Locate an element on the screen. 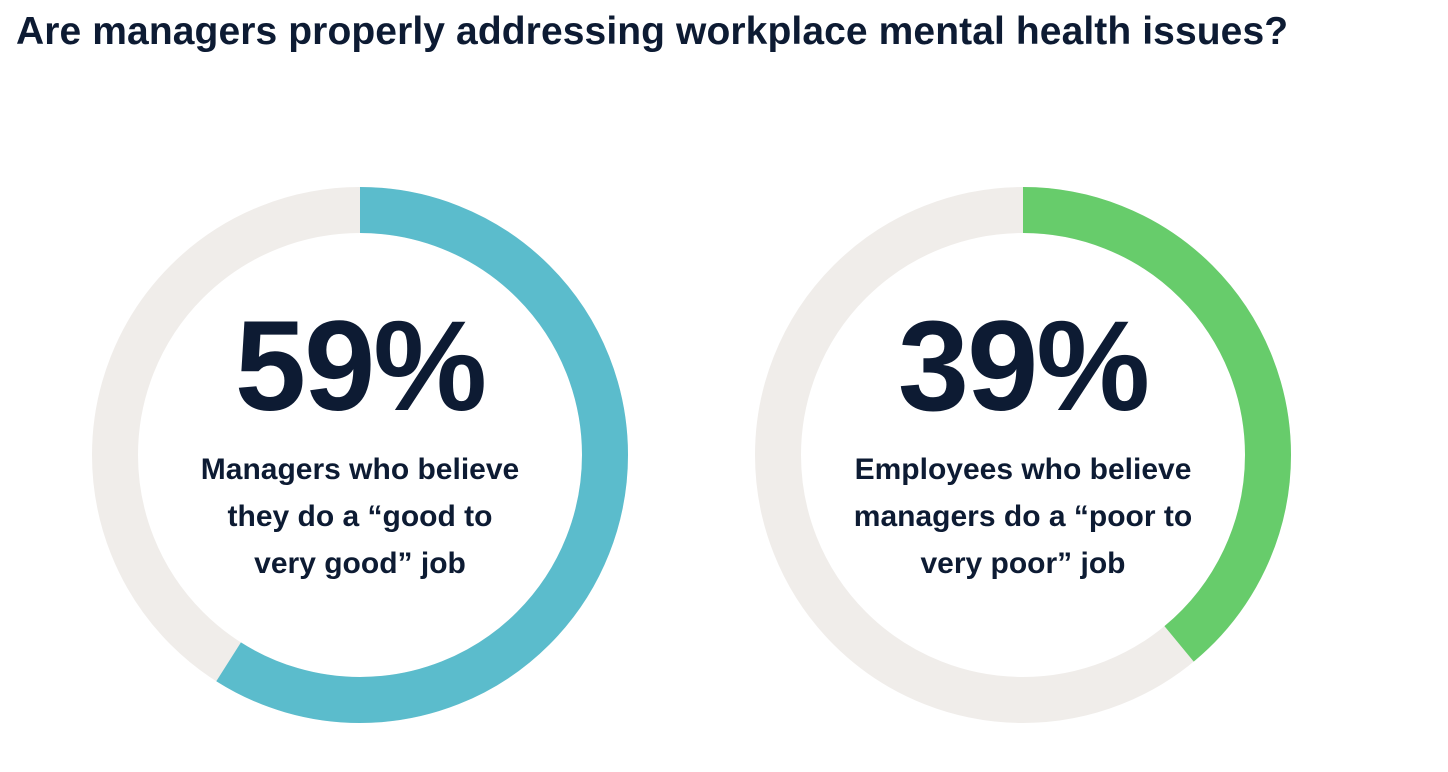 The height and width of the screenshot is (772, 1448). description-line: Managers who believe is located at coordinates (360, 469).